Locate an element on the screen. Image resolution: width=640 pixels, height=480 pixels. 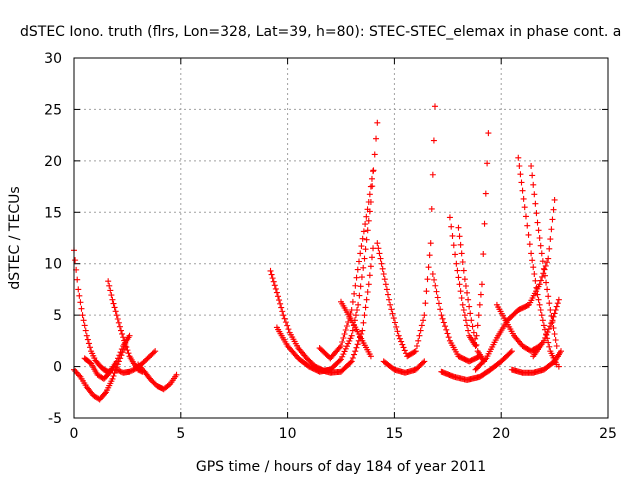
y-tick-label: 0 is located at coordinates (57, 368).